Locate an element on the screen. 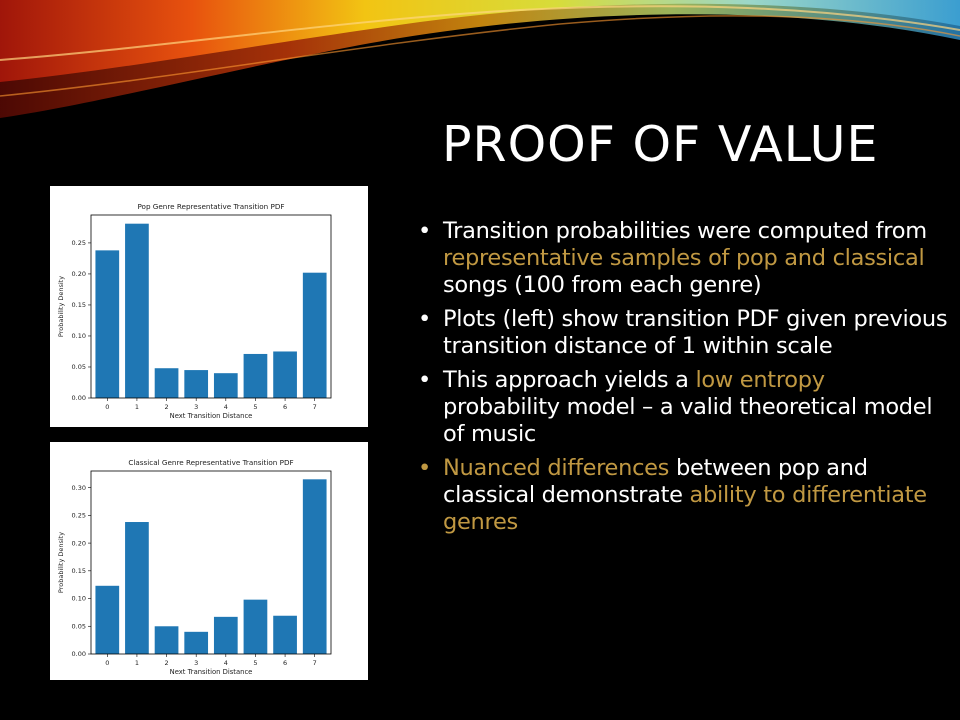  bullet-text: This approach yields a is located at coordinates (569, 380).